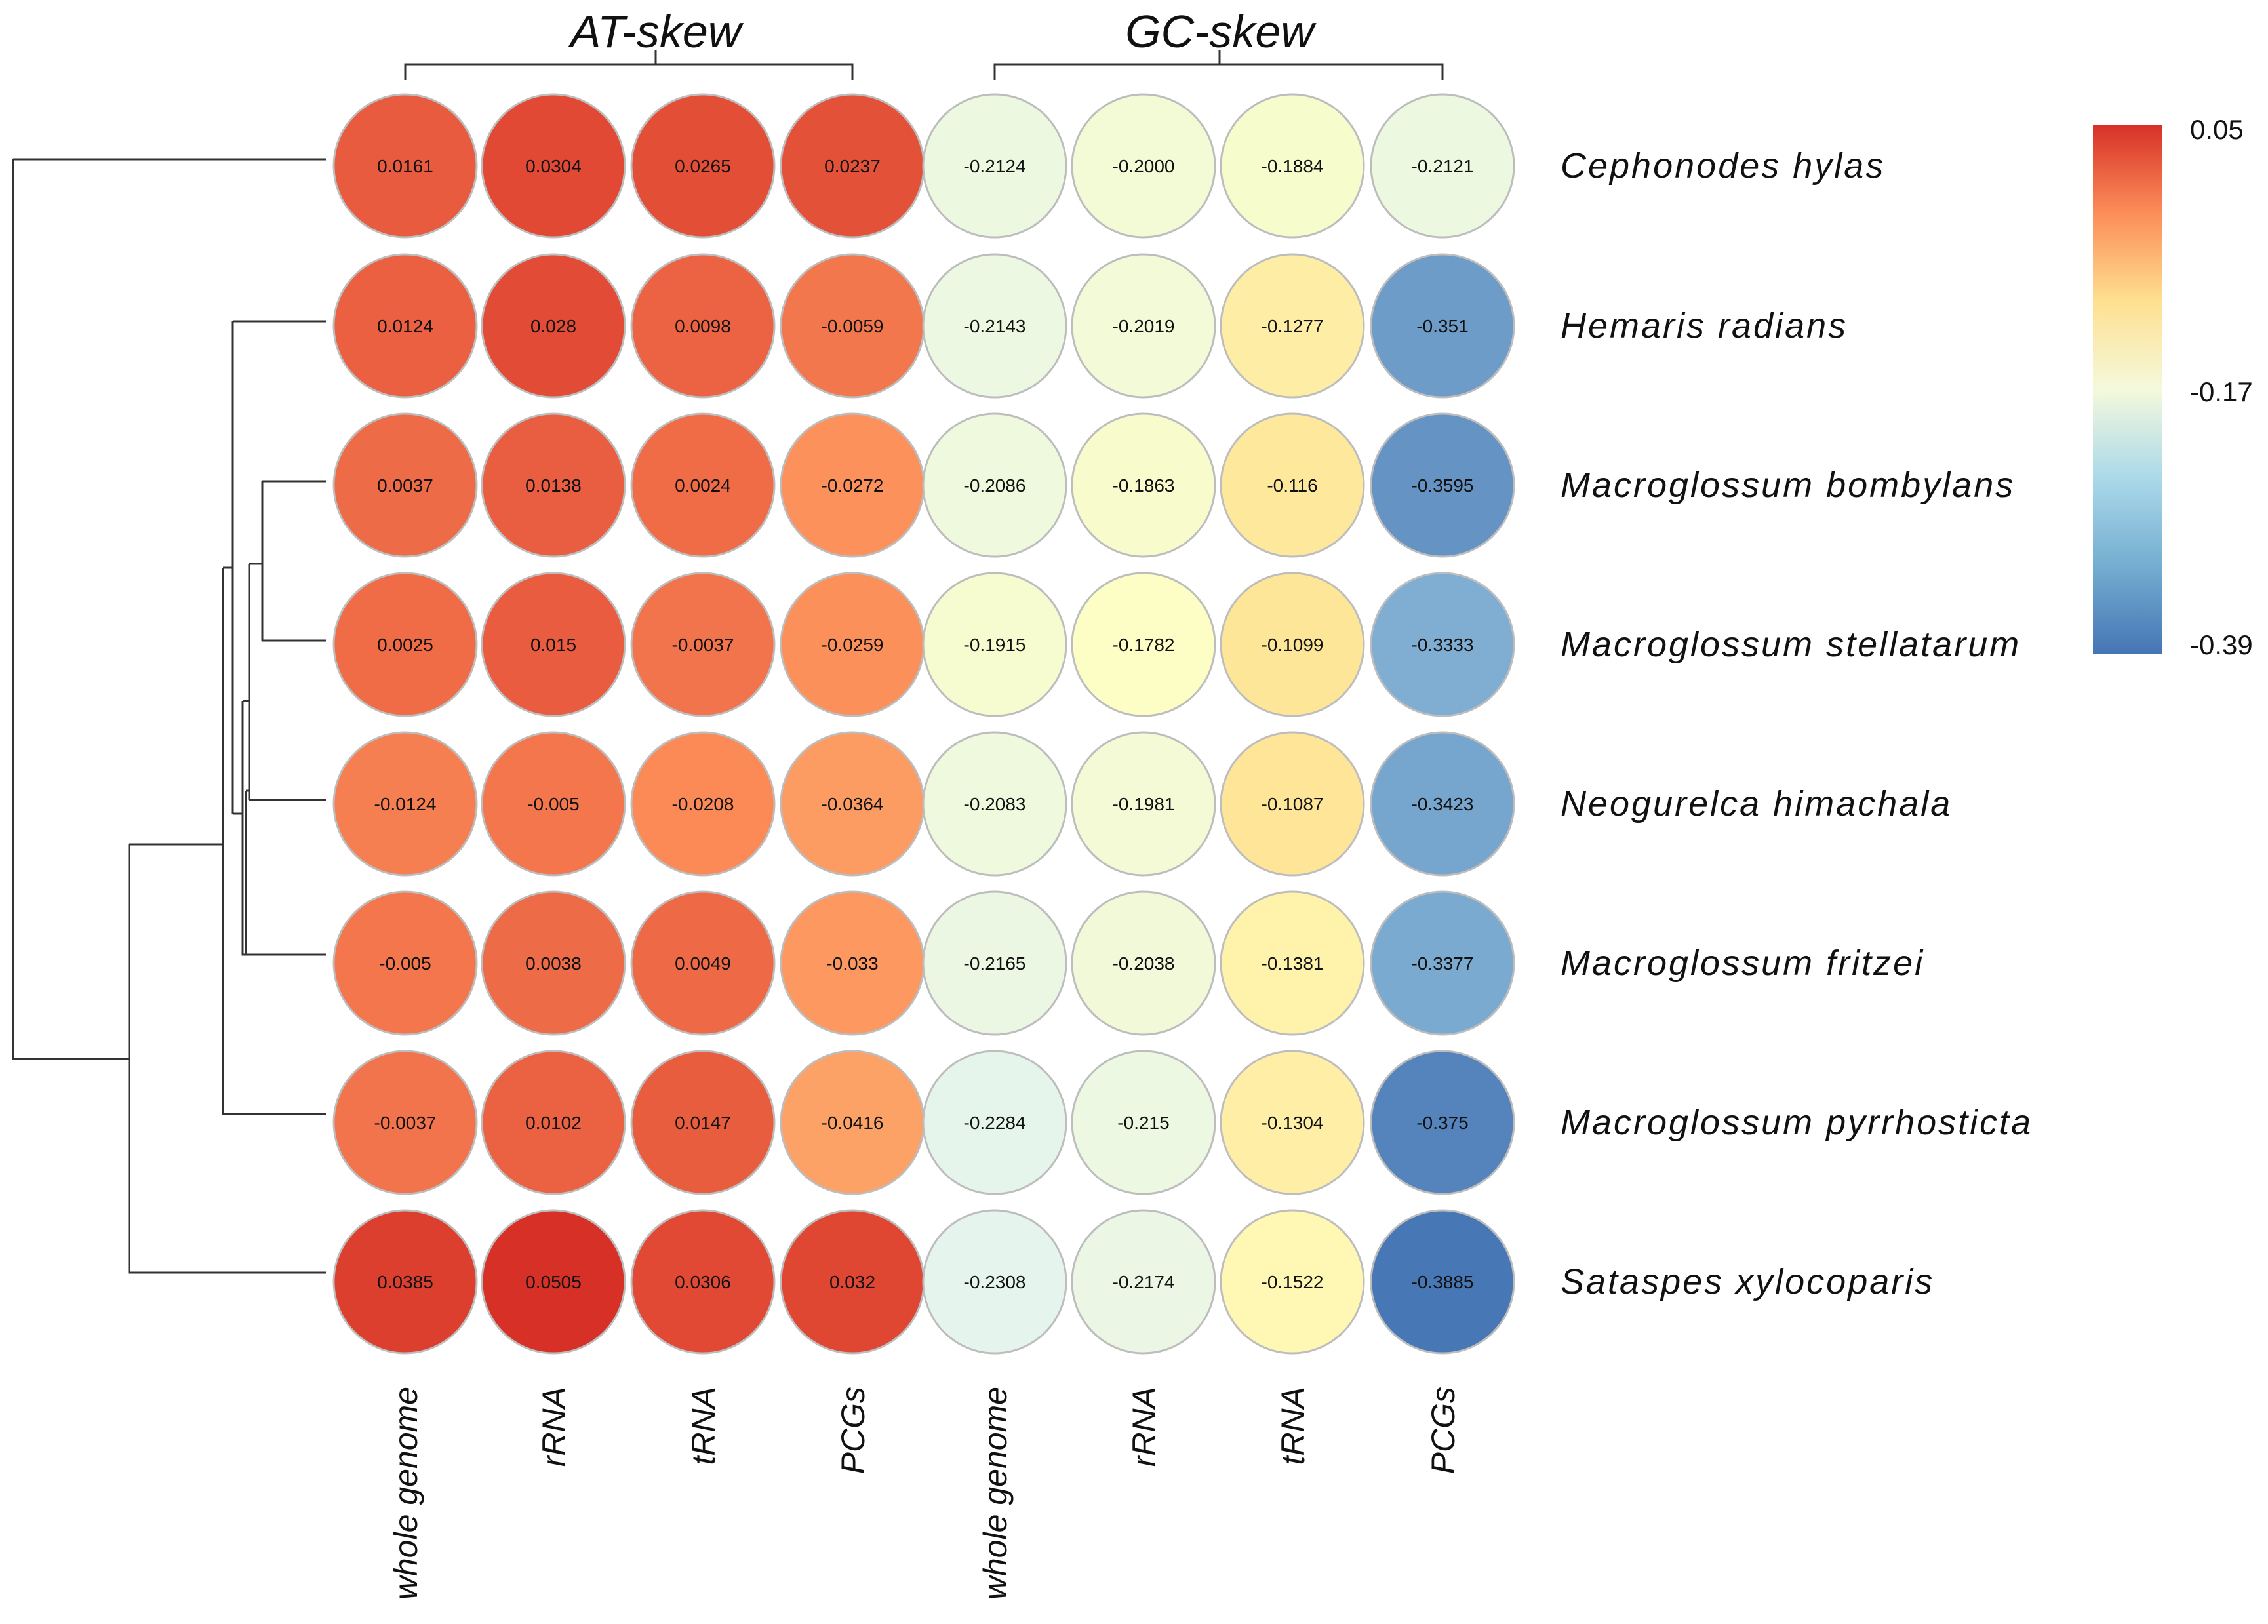 This screenshot has width=2268, height=1624. I want to click on cell-value-label: -0.1863, so click(1144, 486).